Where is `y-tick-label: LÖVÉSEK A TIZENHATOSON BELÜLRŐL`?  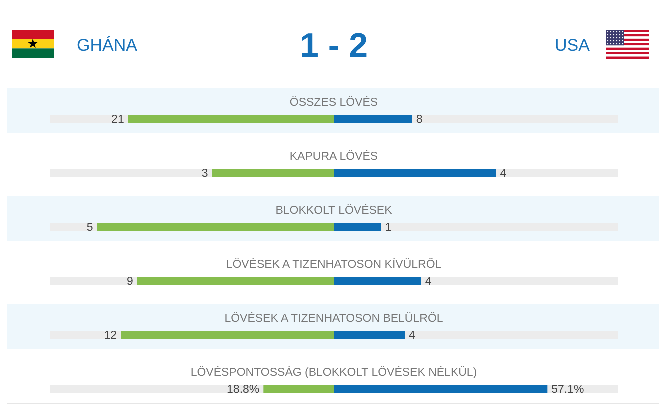
y-tick-label: LÖVÉSEK A TIZENHATOSON BELÜLRŐL is located at coordinates (334, 318).